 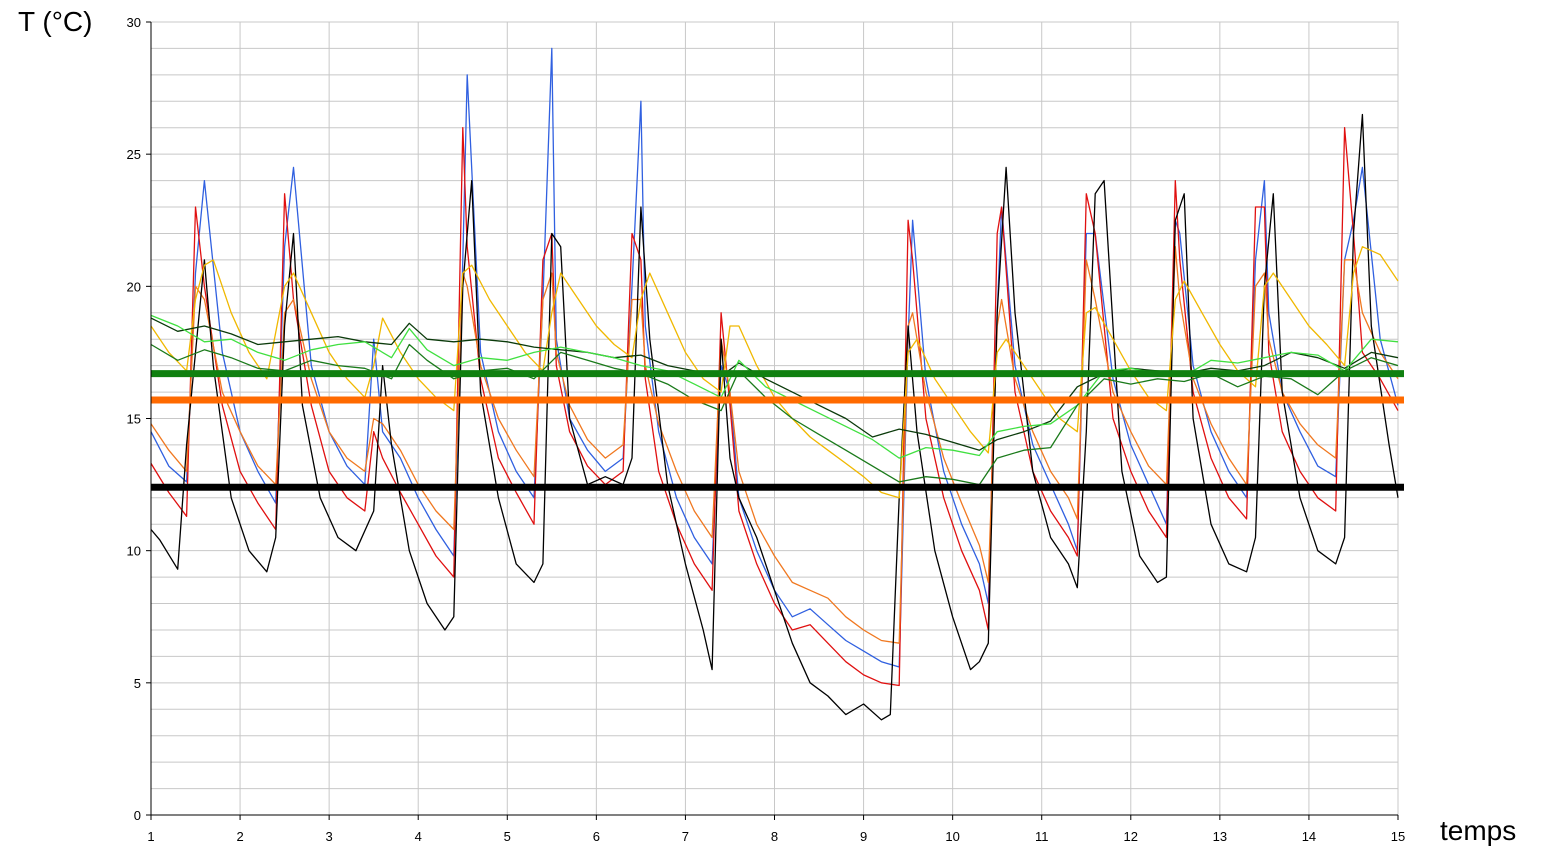 What do you see at coordinates (1131, 836) in the screenshot?
I see `x-tick-label: 12` at bounding box center [1131, 836].